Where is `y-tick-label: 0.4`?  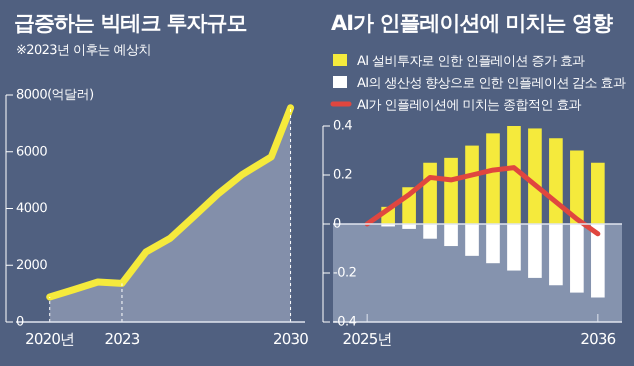 y-tick-label: 0.4 is located at coordinates (342, 126).